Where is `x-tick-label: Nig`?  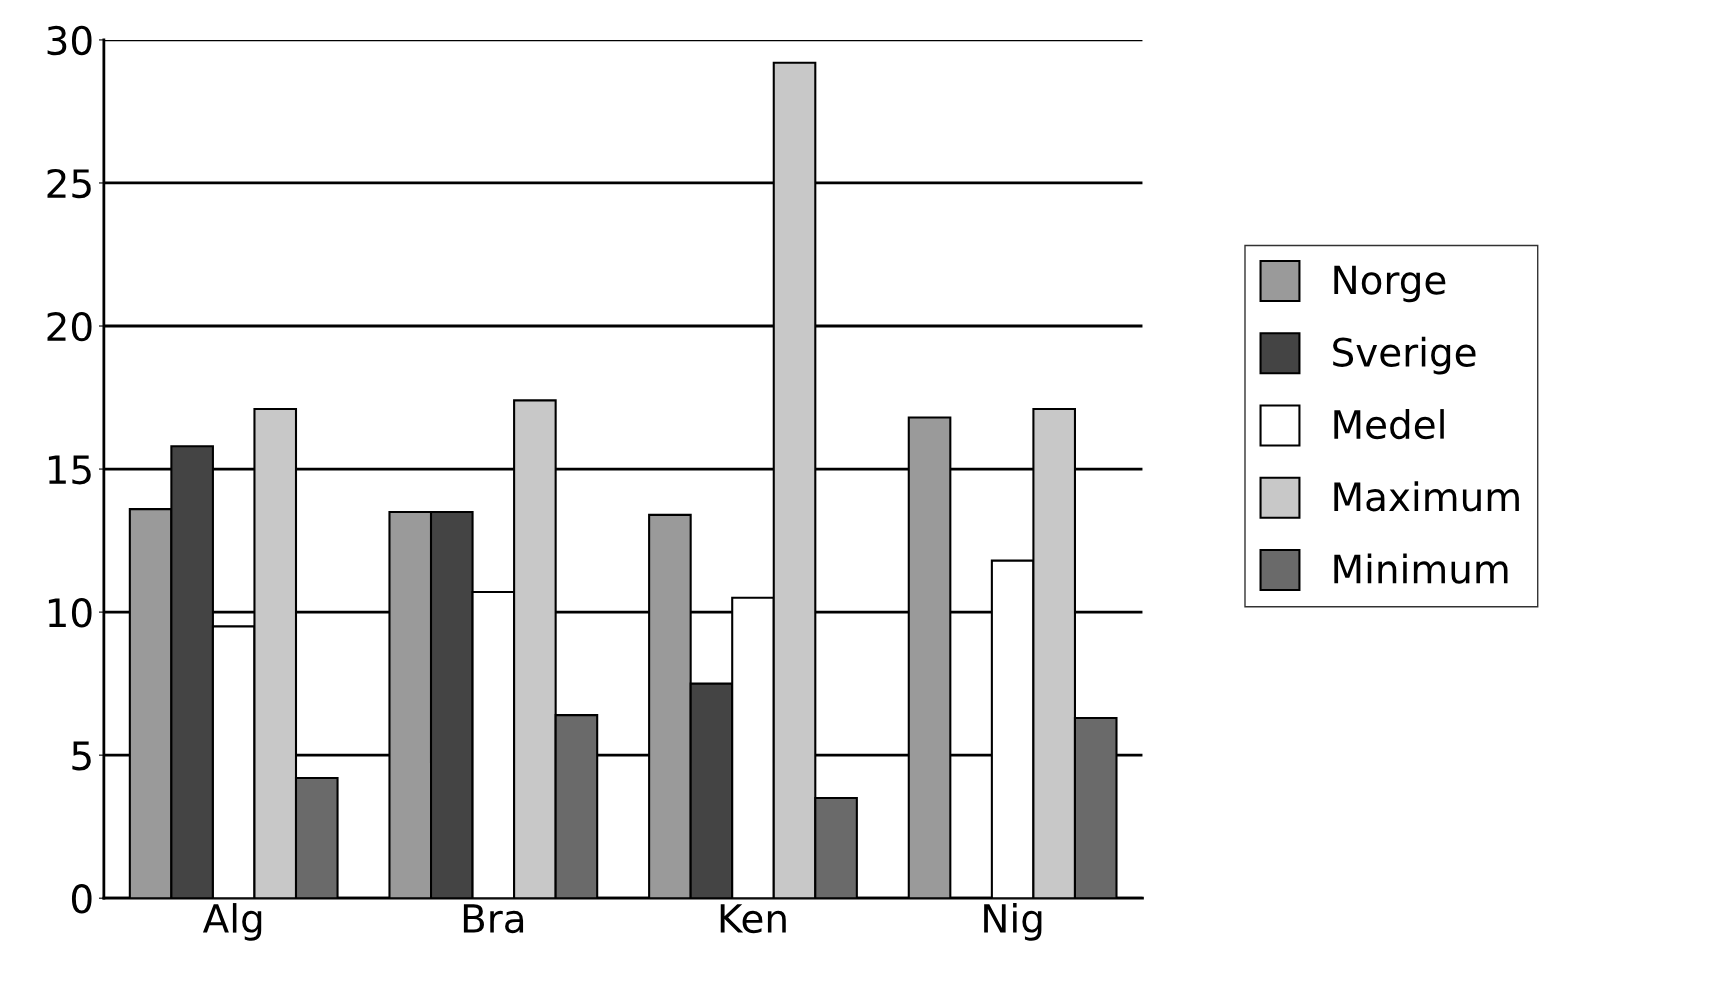 x-tick-label: Nig is located at coordinates (1013, 922).